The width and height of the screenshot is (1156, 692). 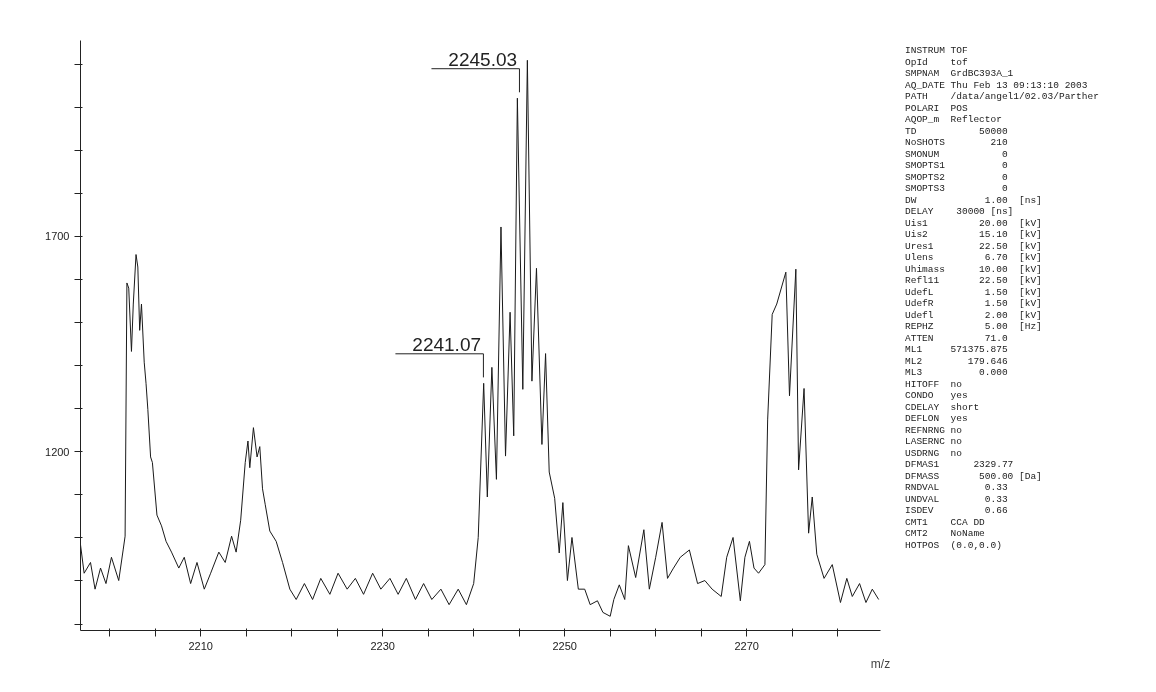 I want to click on text: UNDVAL 0.33, so click(x=956, y=499).